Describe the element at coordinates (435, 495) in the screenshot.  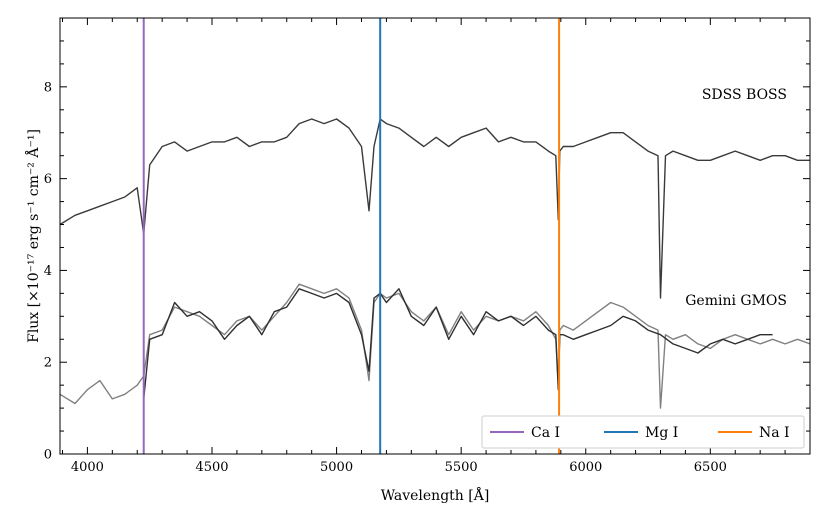
I see `x-axis-label: Wavelength [Å]` at that location.